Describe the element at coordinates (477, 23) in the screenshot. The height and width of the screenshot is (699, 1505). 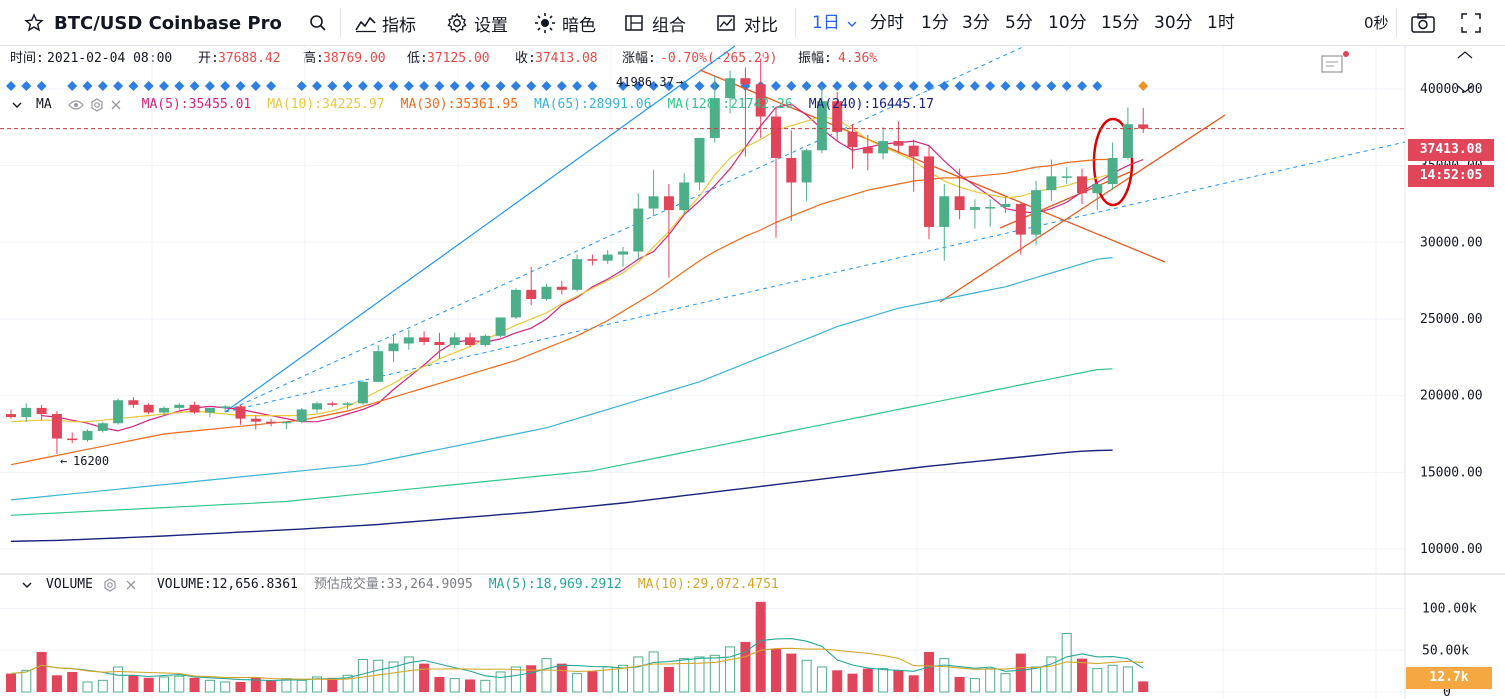
I see `settings-button: 设置` at that location.